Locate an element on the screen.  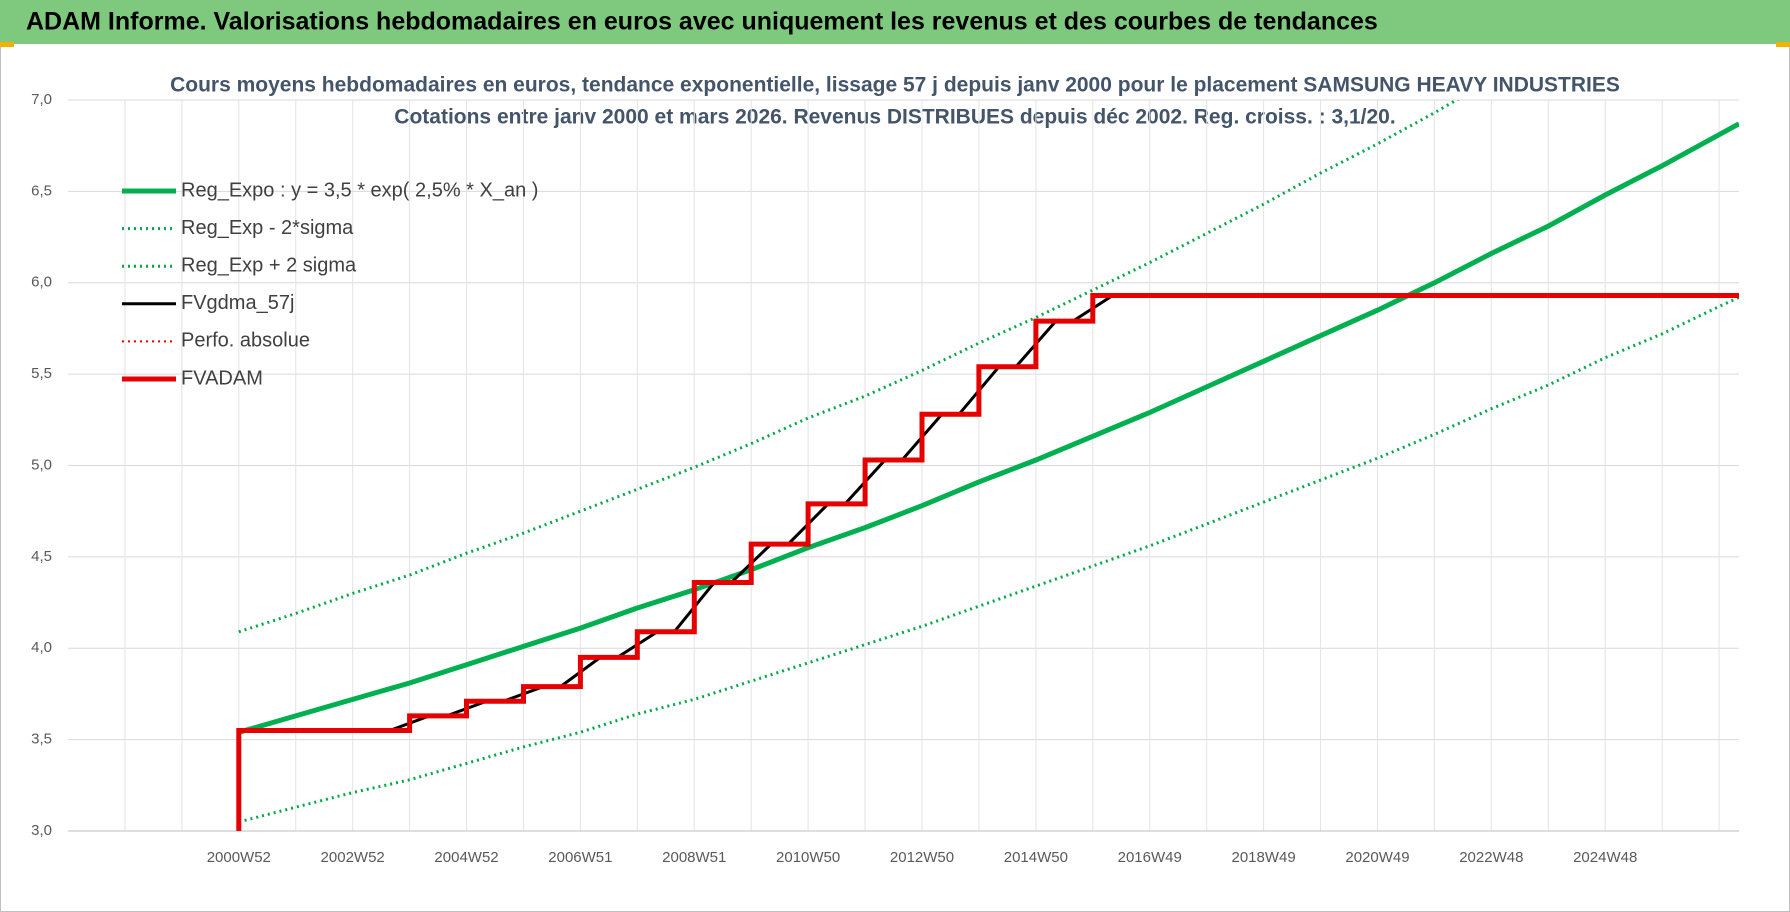
legend-label: Reg_Expo : y = 3,5 * exp( 2,5% * X_an ) is located at coordinates (359, 190).